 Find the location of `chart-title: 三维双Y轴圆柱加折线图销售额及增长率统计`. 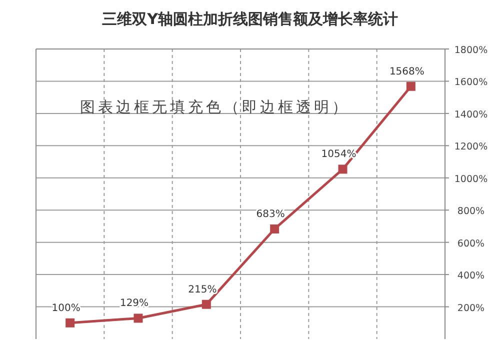

chart-title: 三维双Y轴圆柱加折线图销售额及增长率统计 is located at coordinates (250, 19).